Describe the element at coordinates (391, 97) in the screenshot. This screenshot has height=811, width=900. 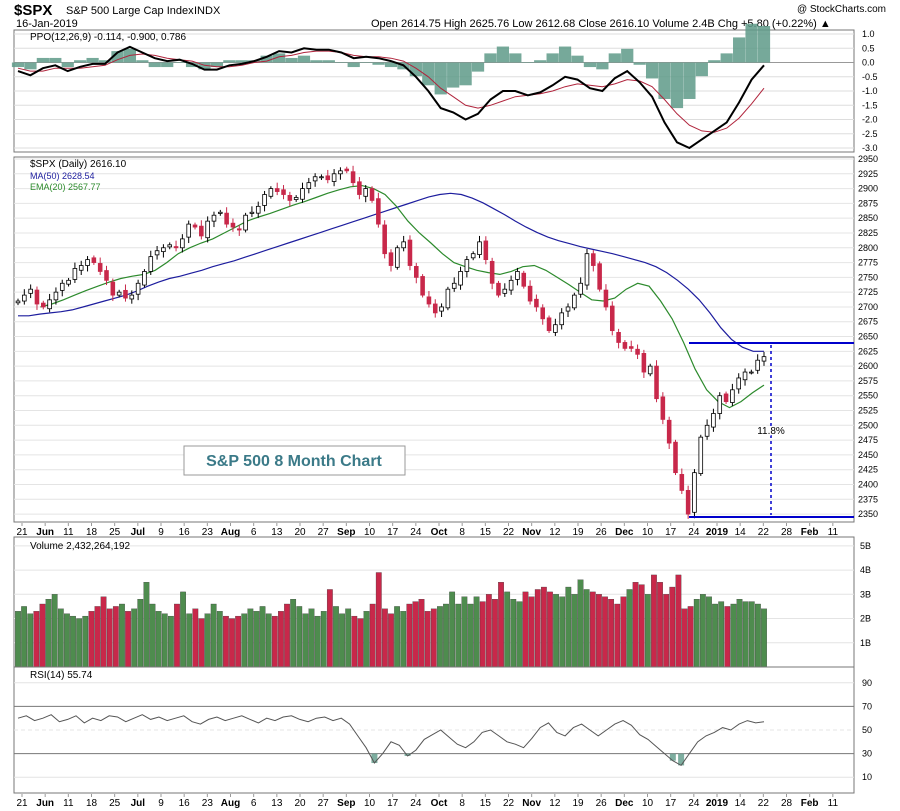
I see `ppo-line` at that location.